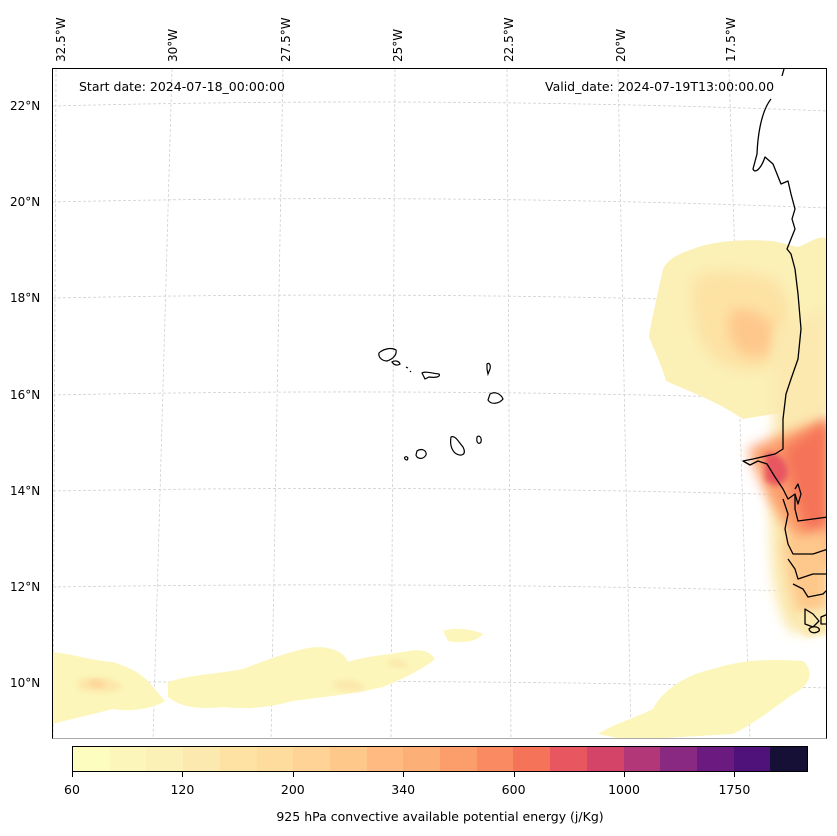 This screenshot has height=836, width=837. I want to click on colorbar-tick-label: 340, so click(403, 789).